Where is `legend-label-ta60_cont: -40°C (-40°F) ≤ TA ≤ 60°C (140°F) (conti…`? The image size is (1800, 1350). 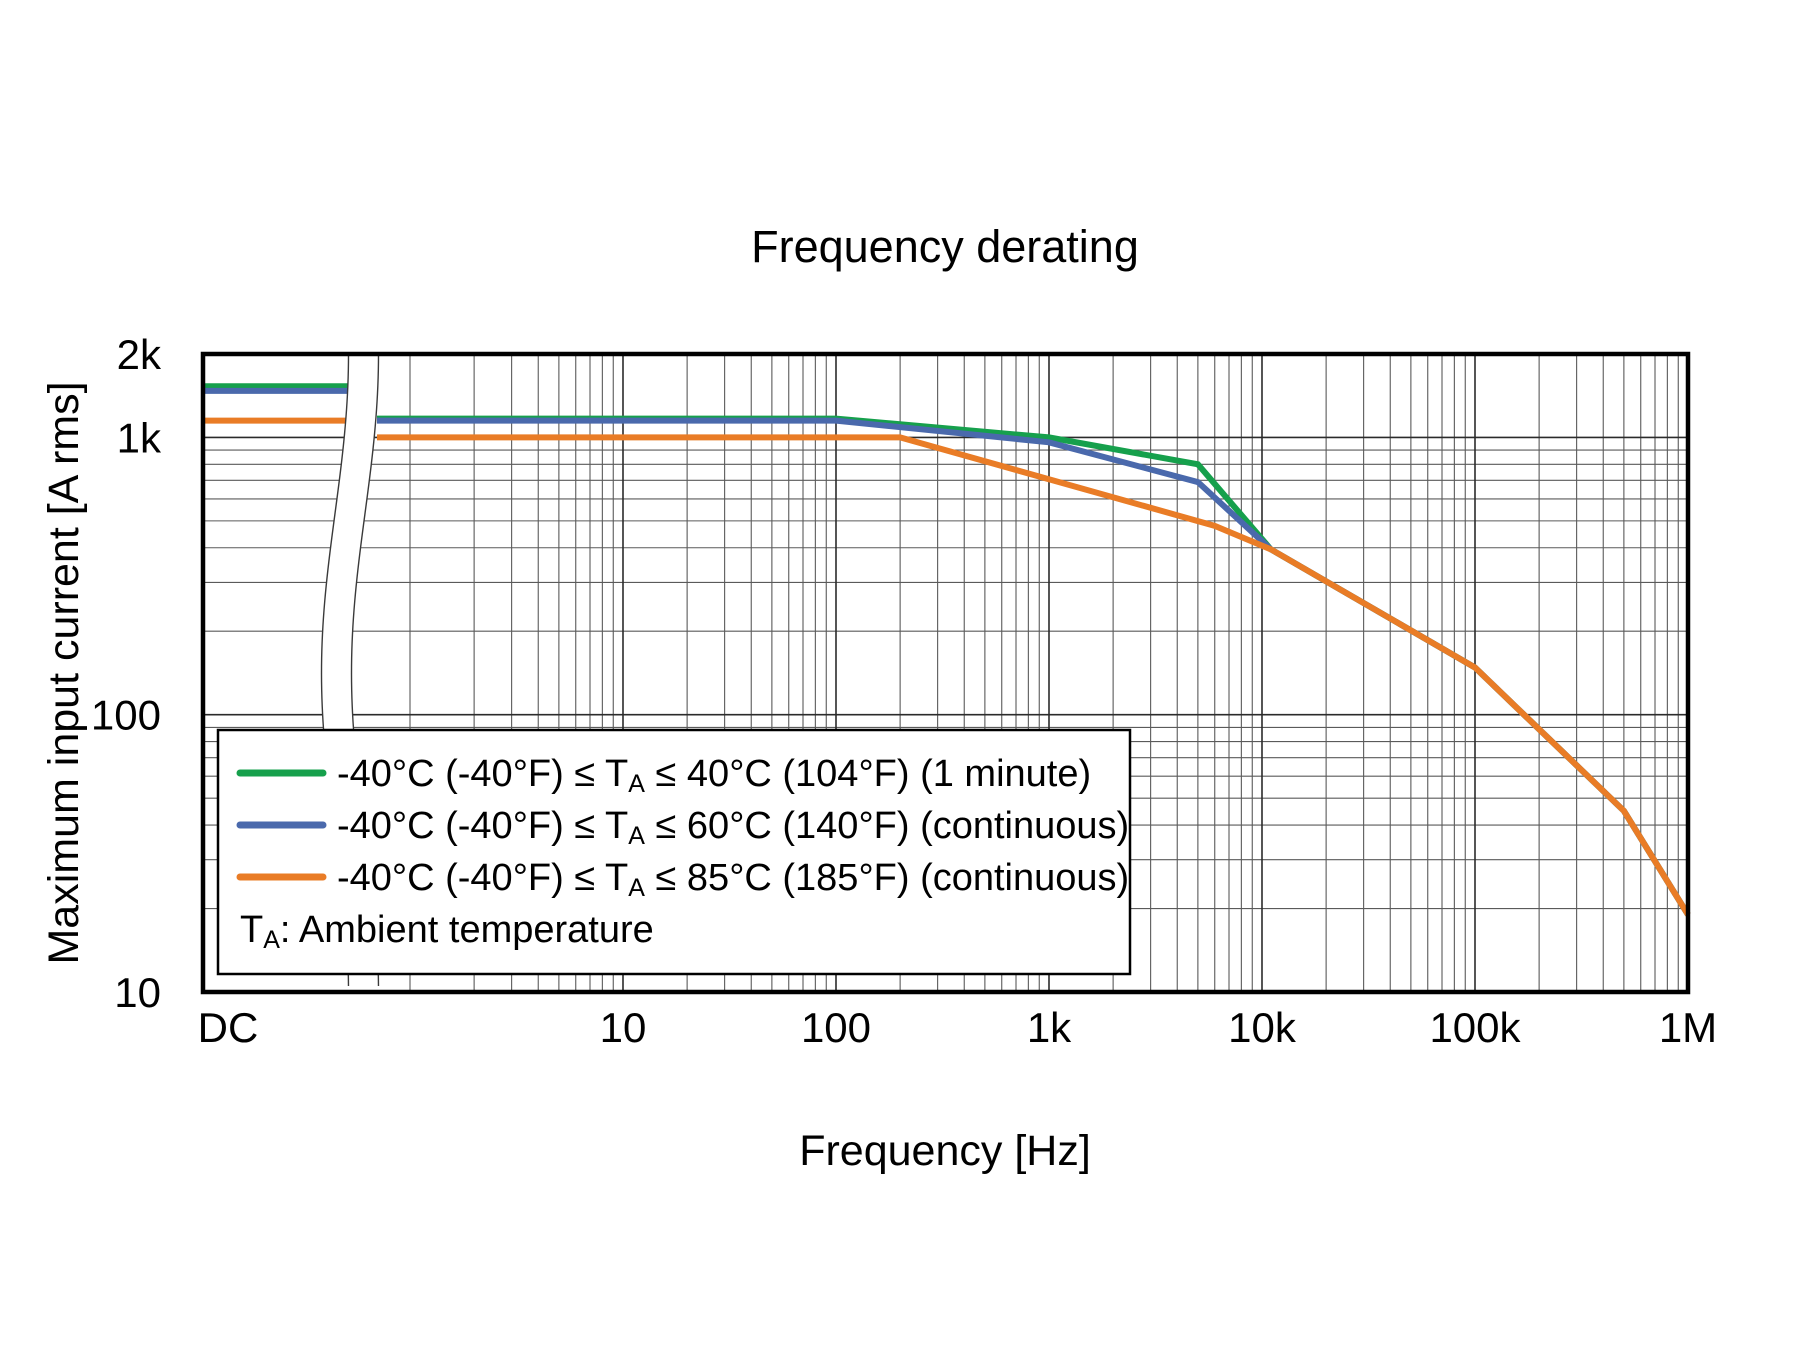
legend-label-ta60_cont: -40°C (-40°F) ≤ TA ≤ 60°C (140°F) (conti… is located at coordinates (733, 827).